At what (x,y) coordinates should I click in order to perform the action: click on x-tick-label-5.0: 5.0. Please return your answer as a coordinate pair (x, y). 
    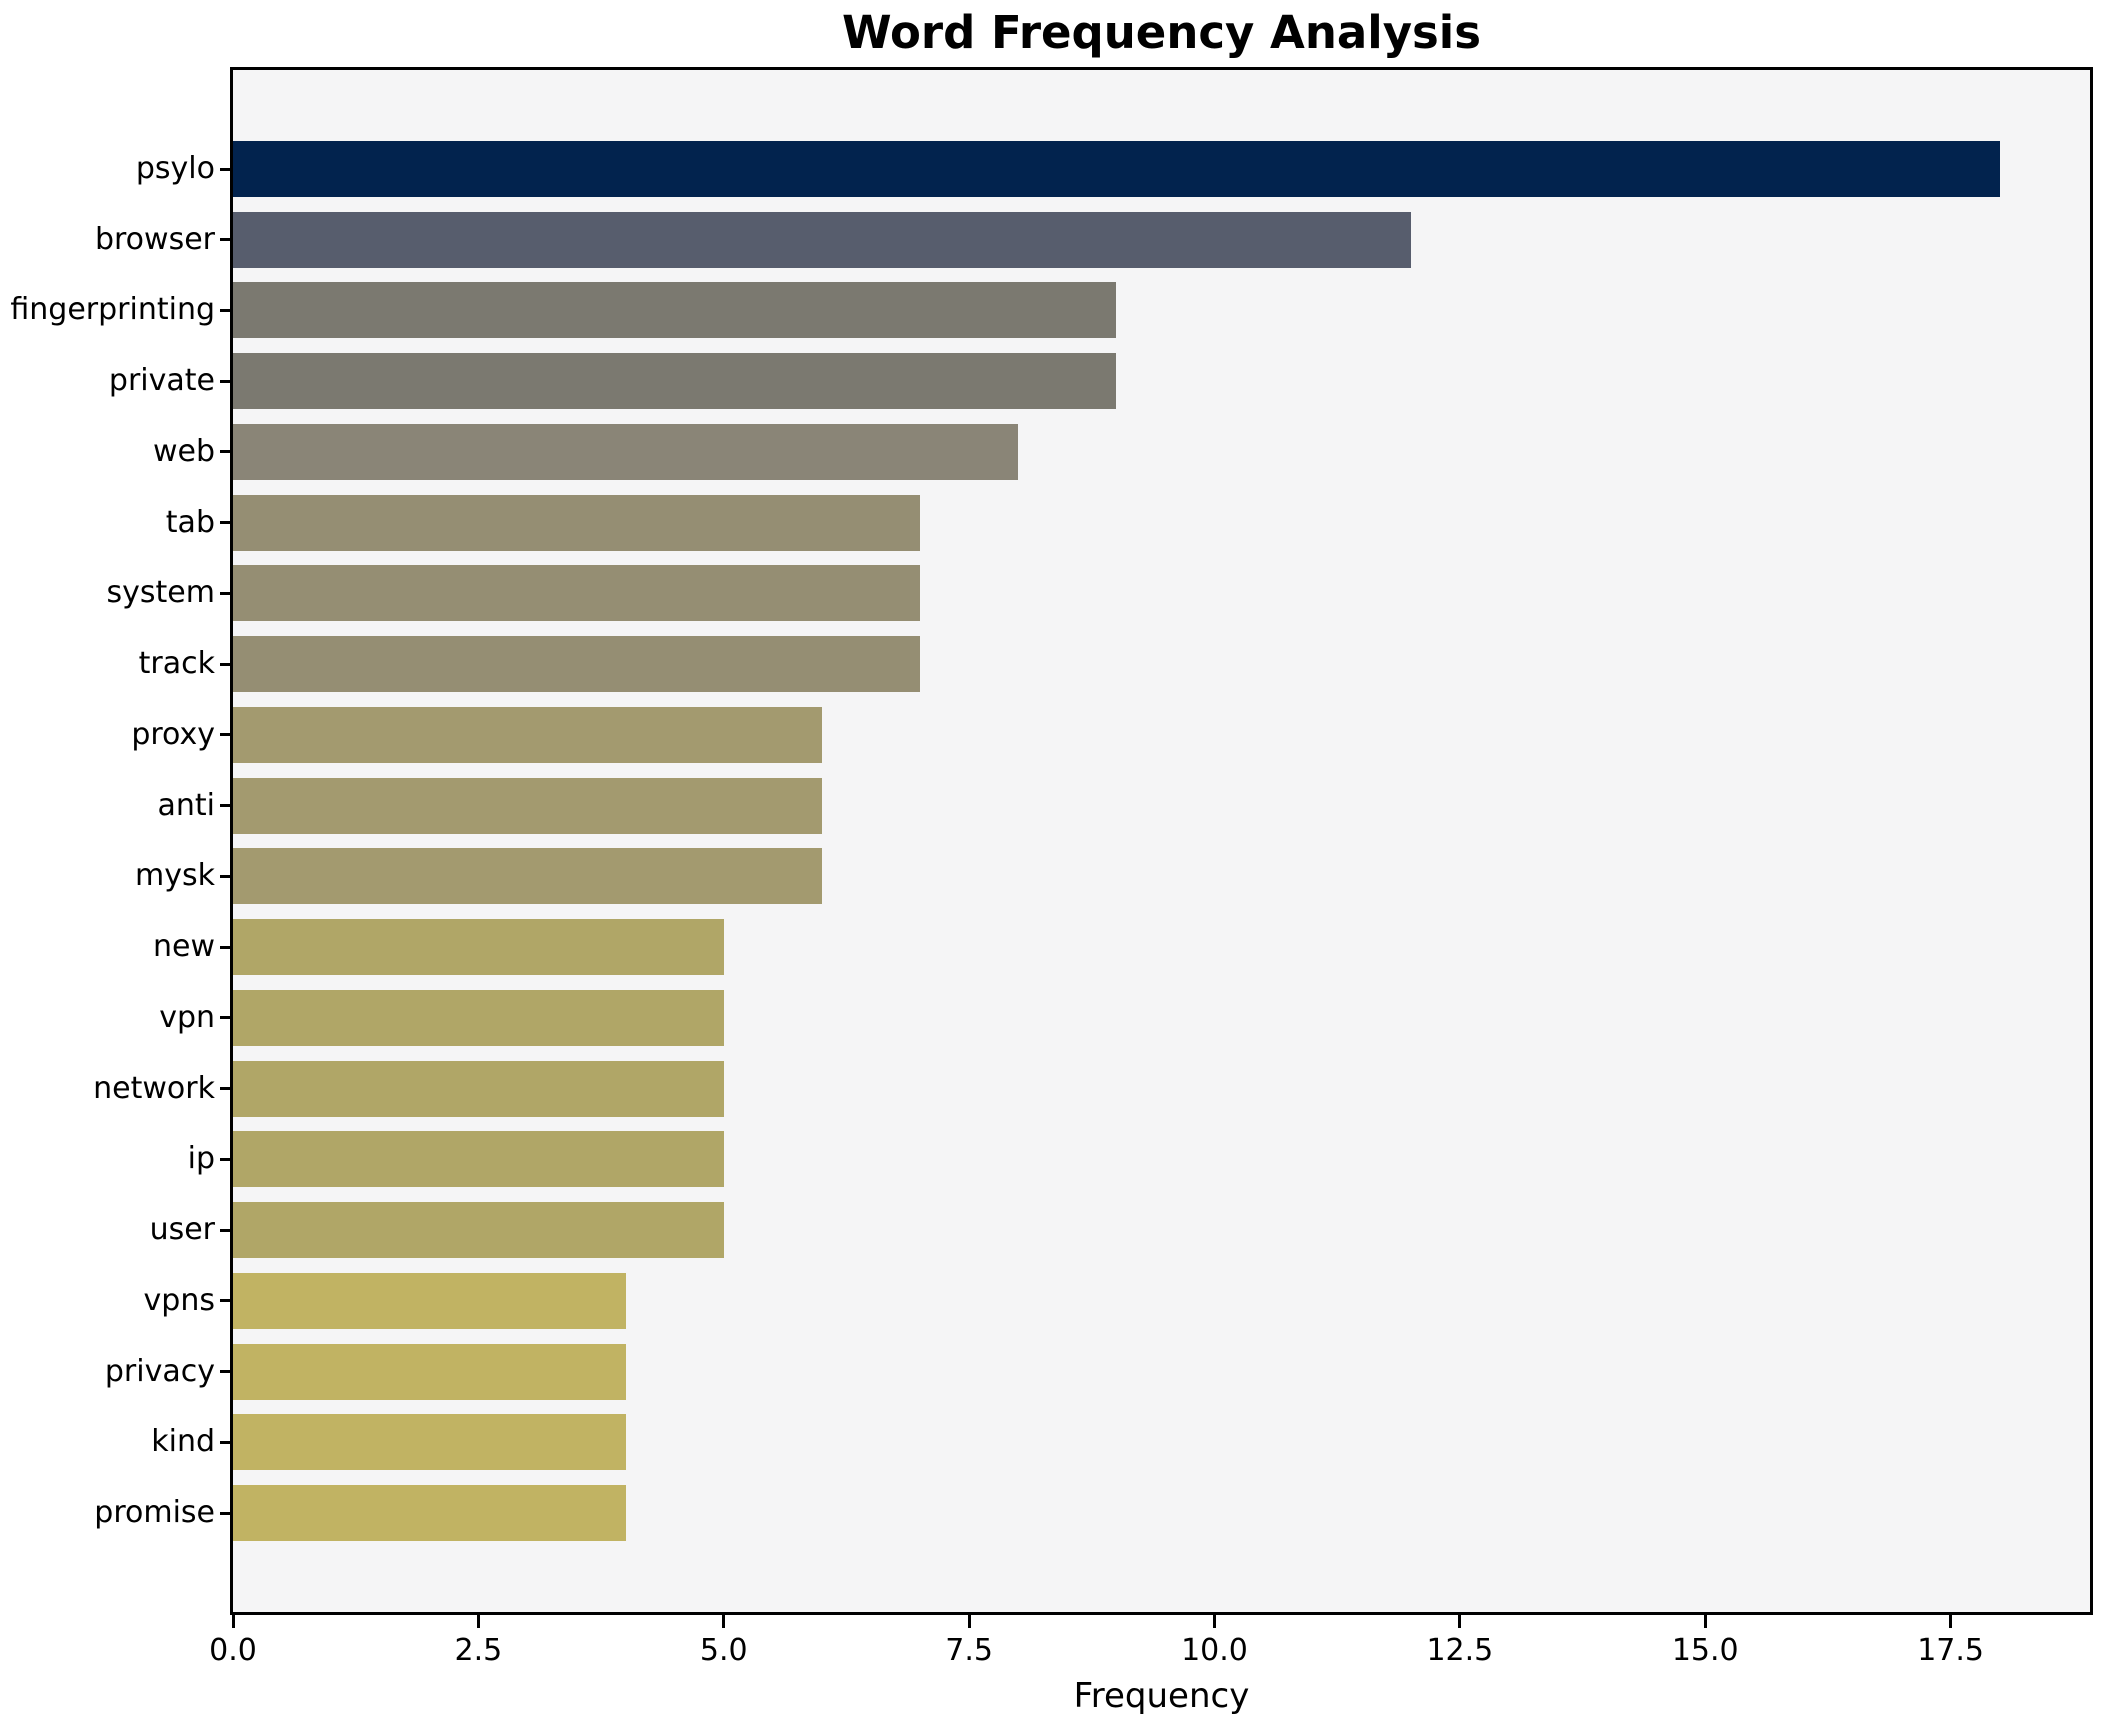
    Looking at the image, I should click on (723, 1650).